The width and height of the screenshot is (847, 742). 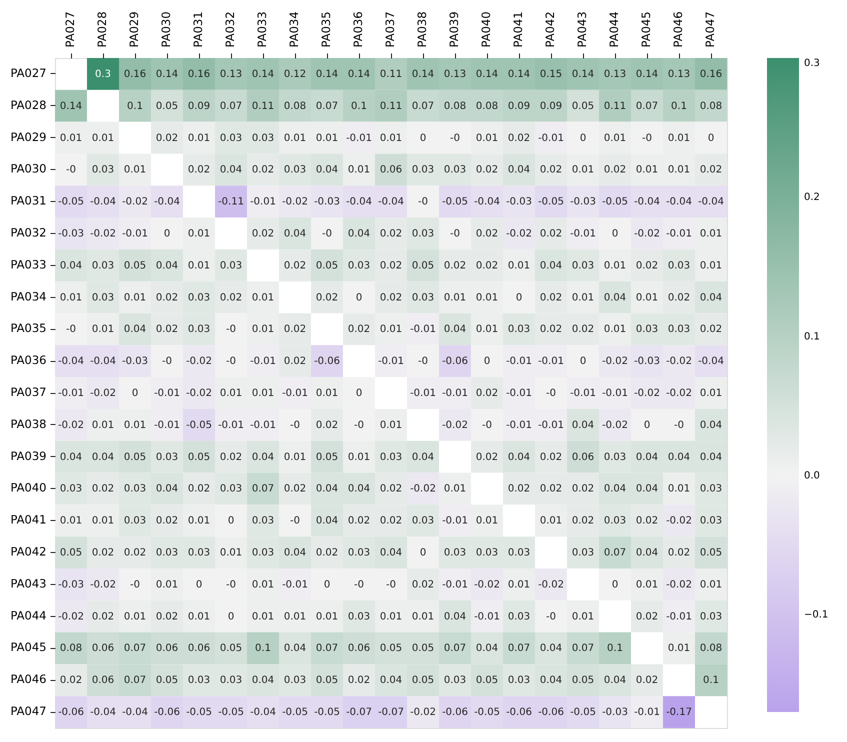 I want to click on data-label: -0.03, so click(x=71, y=584).